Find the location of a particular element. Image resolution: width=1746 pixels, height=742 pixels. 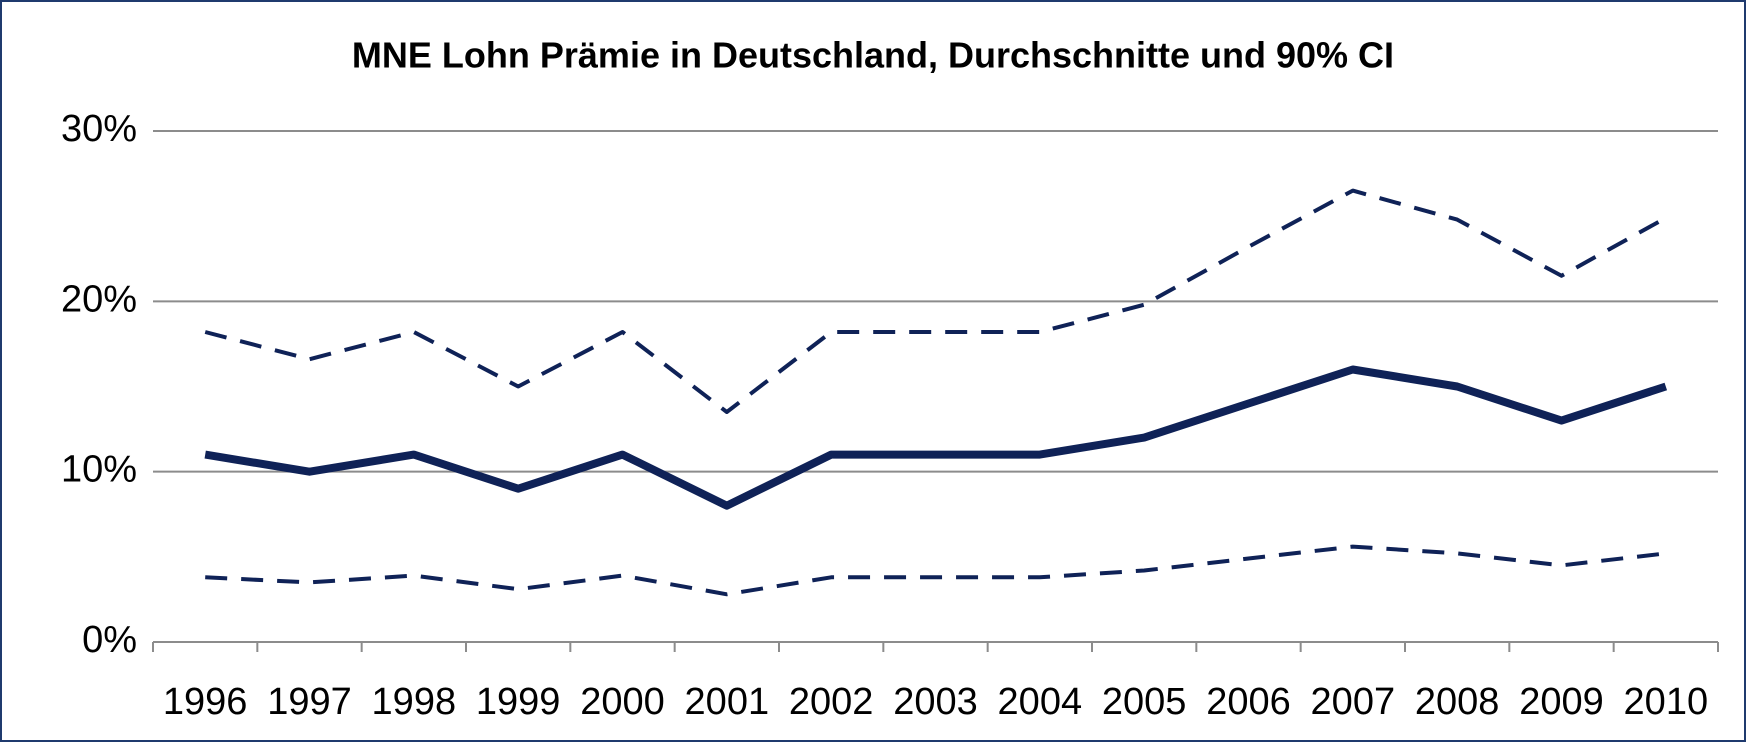

x-tick-label: 2000 is located at coordinates (622, 702).